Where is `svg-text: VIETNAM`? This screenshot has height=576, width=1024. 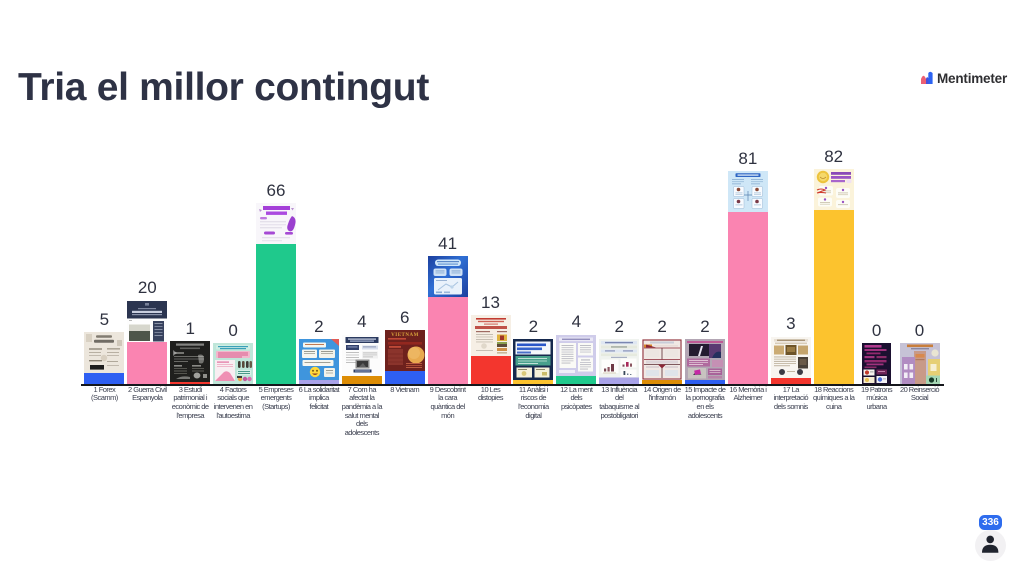 svg-text: VIETNAM is located at coordinates (405, 335).